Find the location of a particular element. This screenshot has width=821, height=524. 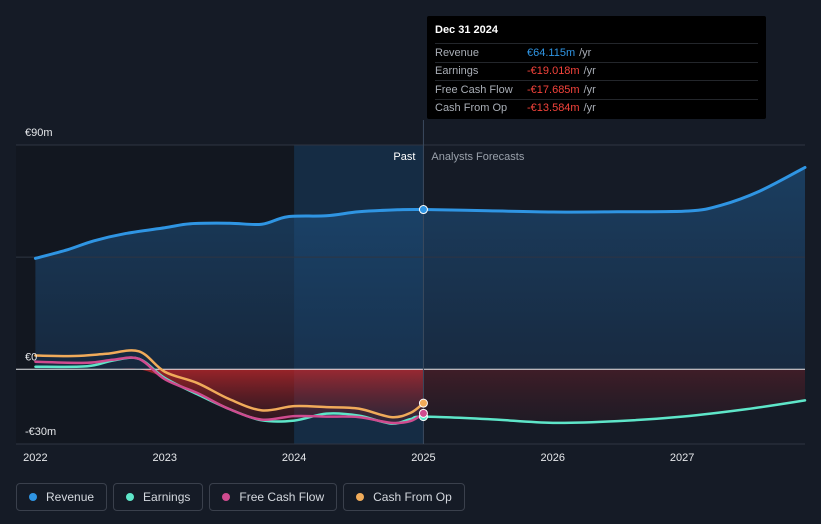

tooltip-row-free-cash-flow: Free Cash Flow -€17.685m /yr is located at coordinates (596, 89).